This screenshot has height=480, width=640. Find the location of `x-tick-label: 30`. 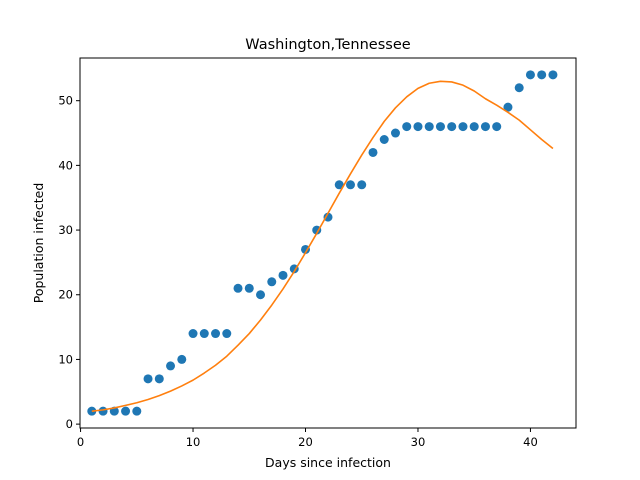

x-tick-label: 30 is located at coordinates (418, 442).